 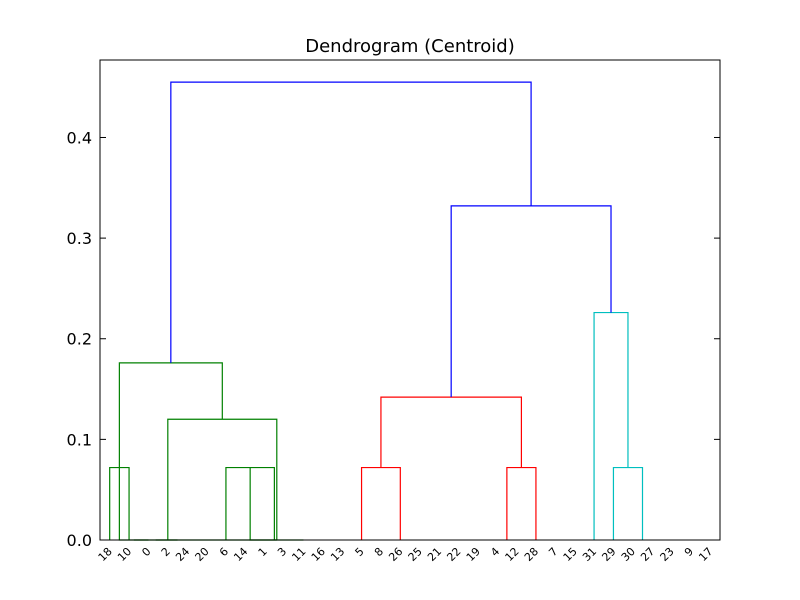 What do you see at coordinates (79, 238) in the screenshot?
I see `y-tick-label: 0.3` at bounding box center [79, 238].